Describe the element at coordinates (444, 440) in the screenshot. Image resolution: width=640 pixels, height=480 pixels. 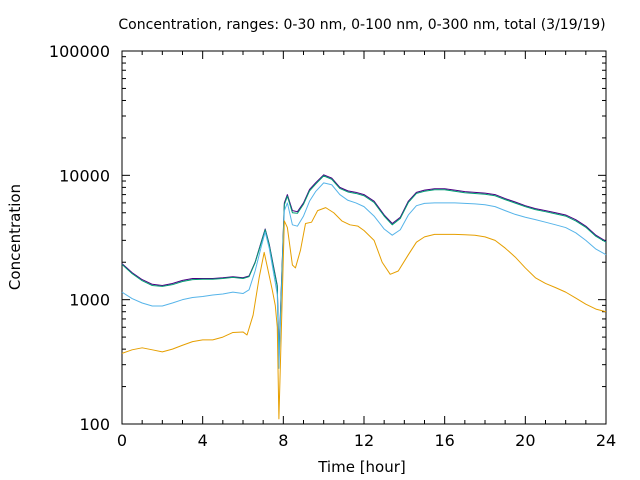
I see `x-tick-label: 16` at that location.